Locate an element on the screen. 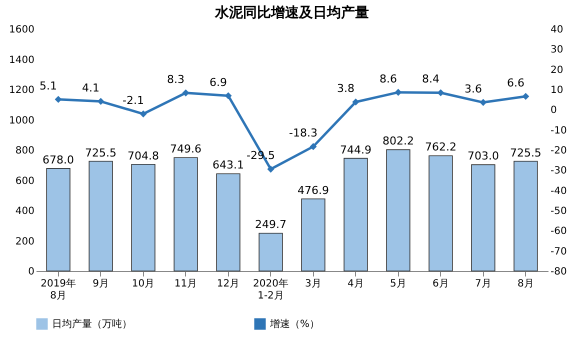 The height and width of the screenshot is (338, 575). legend-label: 增速（%） is located at coordinates (294, 324).